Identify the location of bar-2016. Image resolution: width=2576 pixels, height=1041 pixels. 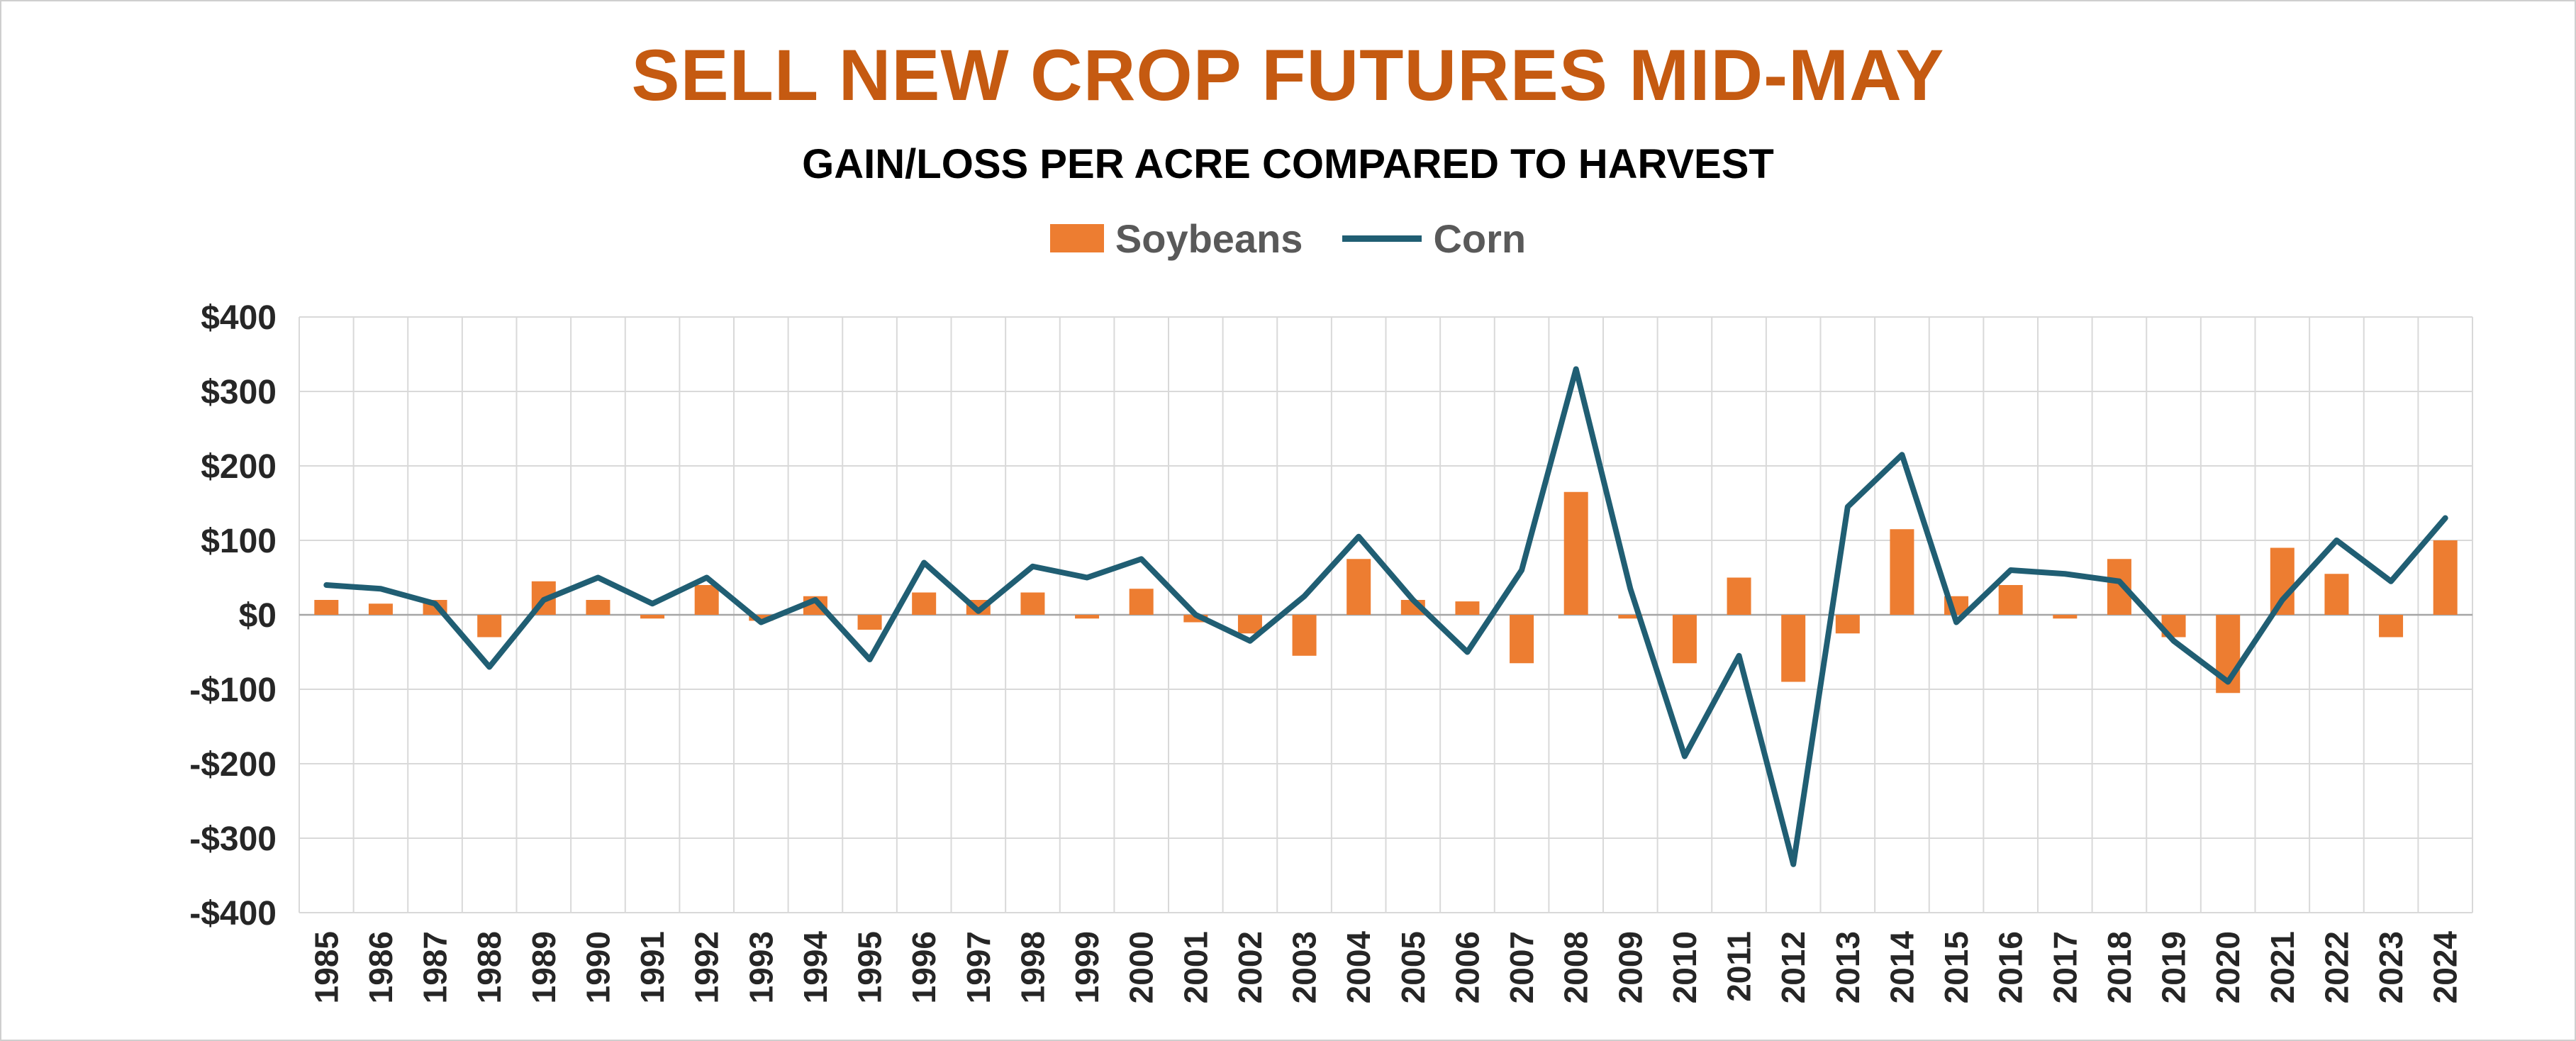
(2010, 600).